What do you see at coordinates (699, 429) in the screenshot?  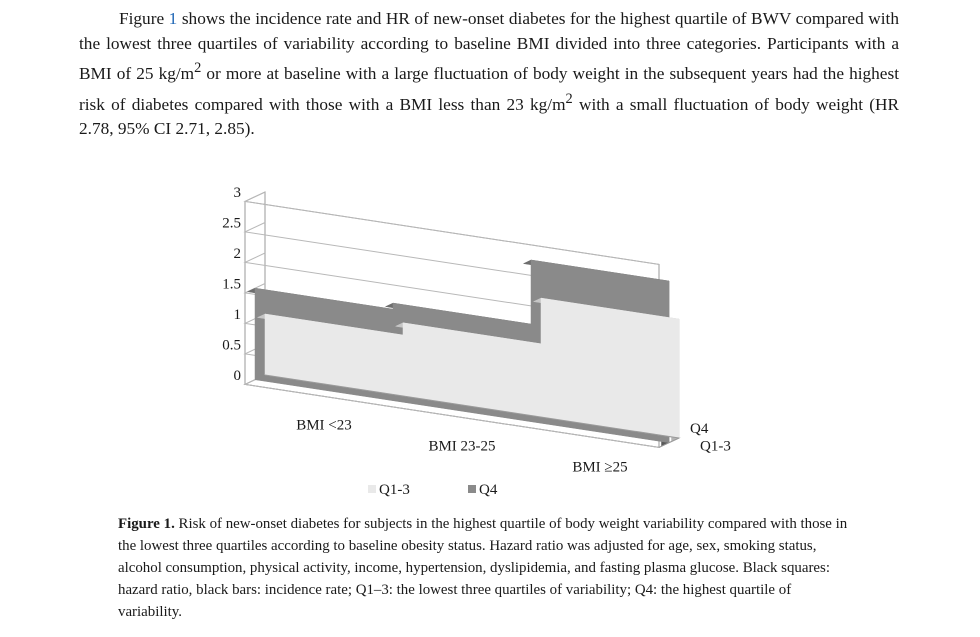 I see `depth-tick-label: Q4` at bounding box center [699, 429].